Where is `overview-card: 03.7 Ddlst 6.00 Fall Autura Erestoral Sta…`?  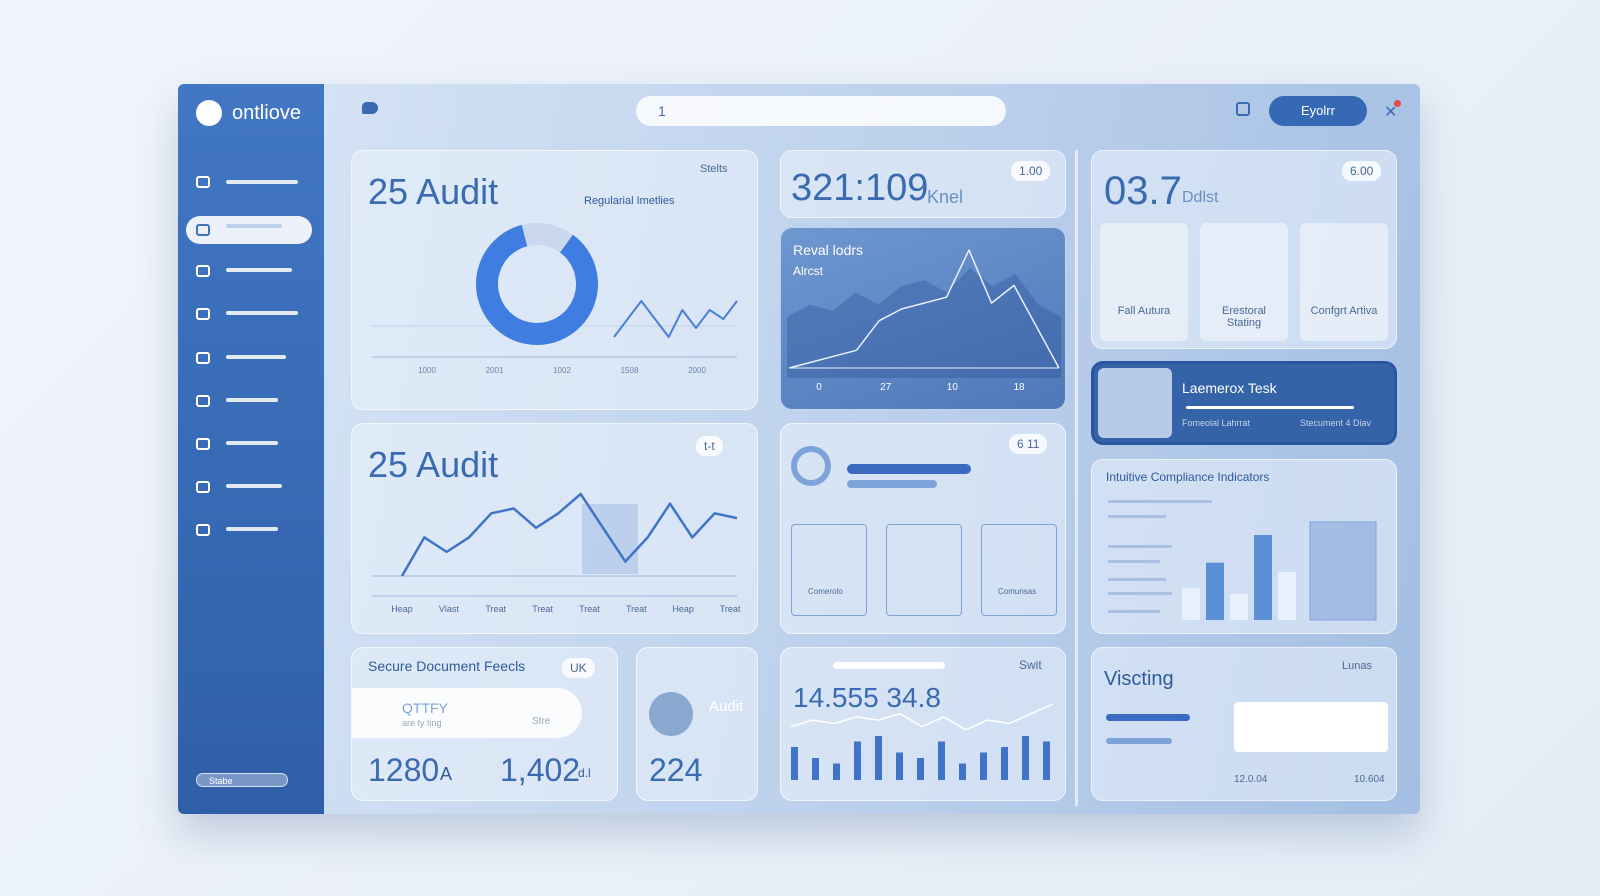
overview-card: 03.7 Ddlst 6.00 Fall Autura Erestoral Sta… is located at coordinates (1244, 249).